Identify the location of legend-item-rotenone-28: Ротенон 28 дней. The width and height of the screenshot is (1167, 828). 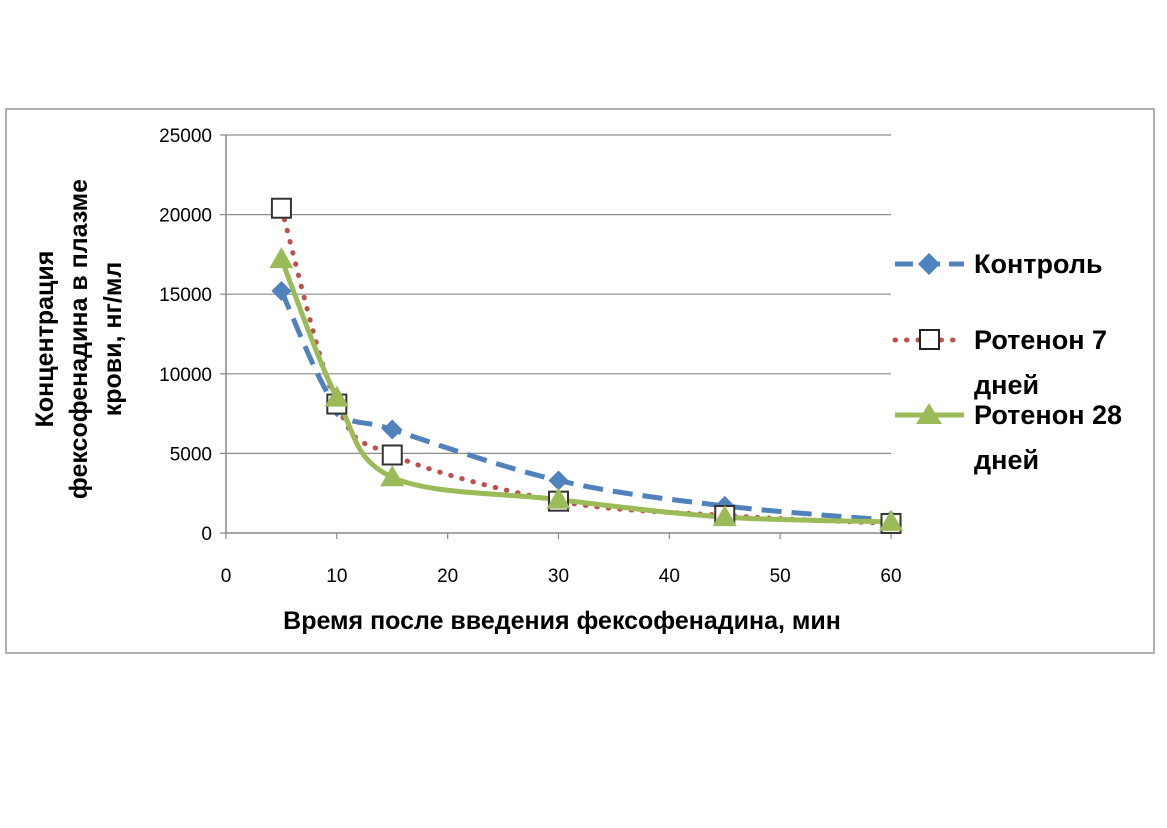
(1008, 437).